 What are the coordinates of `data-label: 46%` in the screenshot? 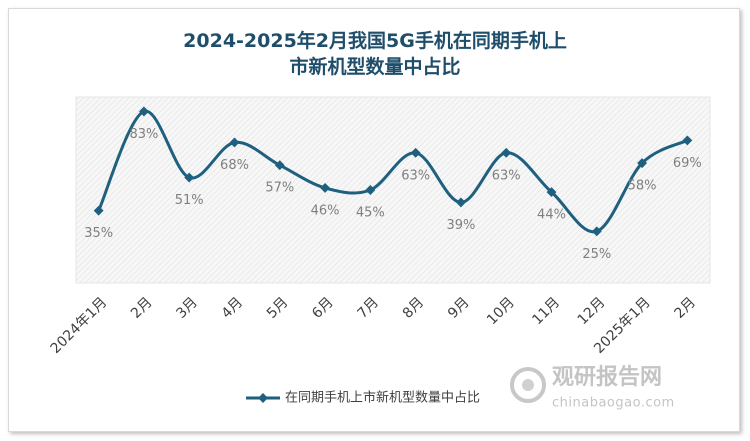 It's located at (325, 210).